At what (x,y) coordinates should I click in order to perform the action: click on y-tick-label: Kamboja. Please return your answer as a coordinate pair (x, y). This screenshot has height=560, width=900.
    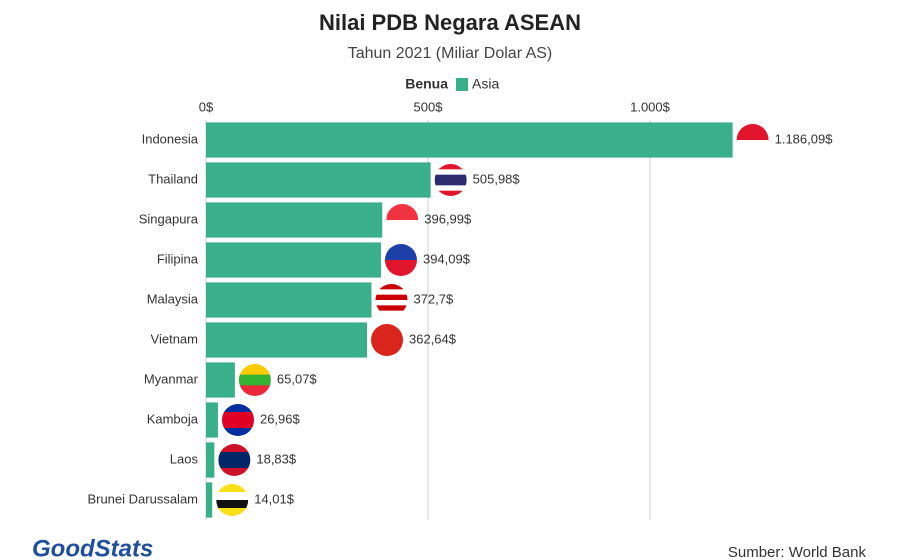
    Looking at the image, I should click on (173, 418).